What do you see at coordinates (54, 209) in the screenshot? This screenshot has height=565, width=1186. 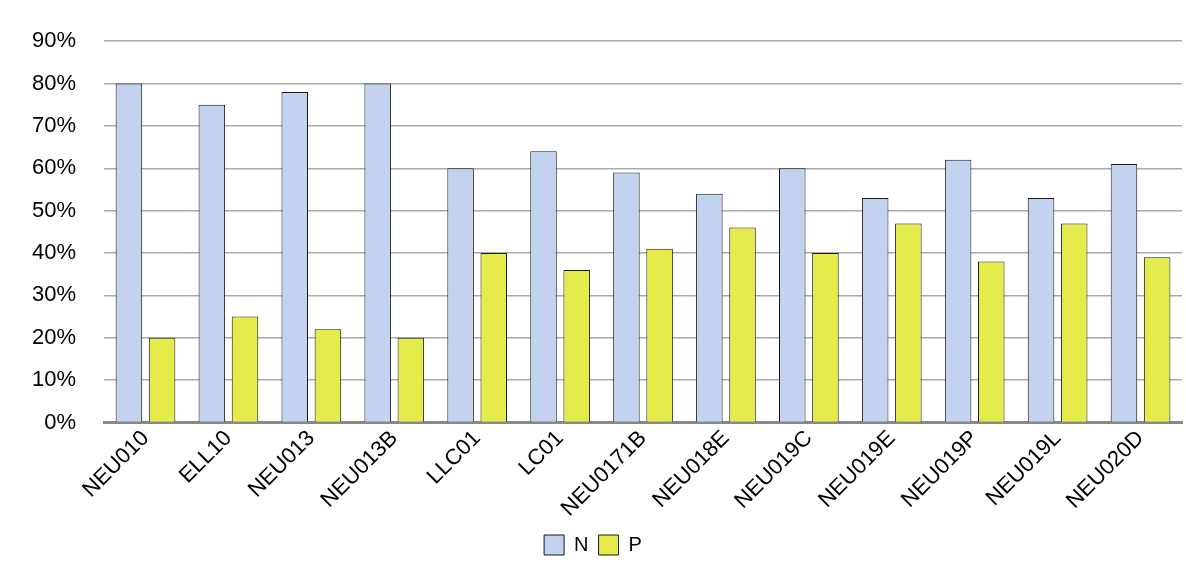 I see `y-tick-label: 50%` at bounding box center [54, 209].